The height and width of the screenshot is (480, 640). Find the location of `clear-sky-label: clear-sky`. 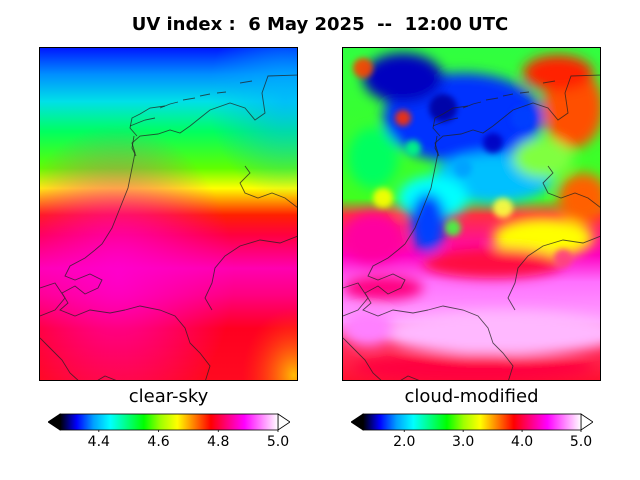

clear-sky-label: clear-sky is located at coordinates (168, 396).